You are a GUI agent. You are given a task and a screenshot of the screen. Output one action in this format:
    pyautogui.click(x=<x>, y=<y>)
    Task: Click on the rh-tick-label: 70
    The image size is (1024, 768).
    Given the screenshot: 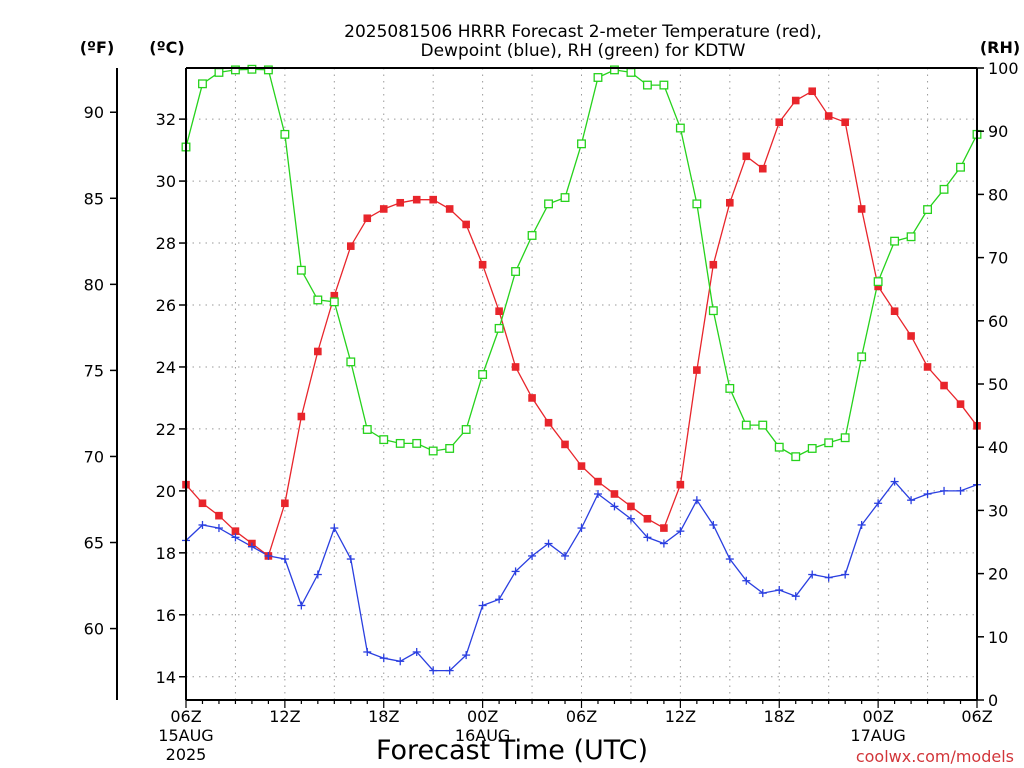 What is the action you would take?
    pyautogui.click(x=998, y=258)
    